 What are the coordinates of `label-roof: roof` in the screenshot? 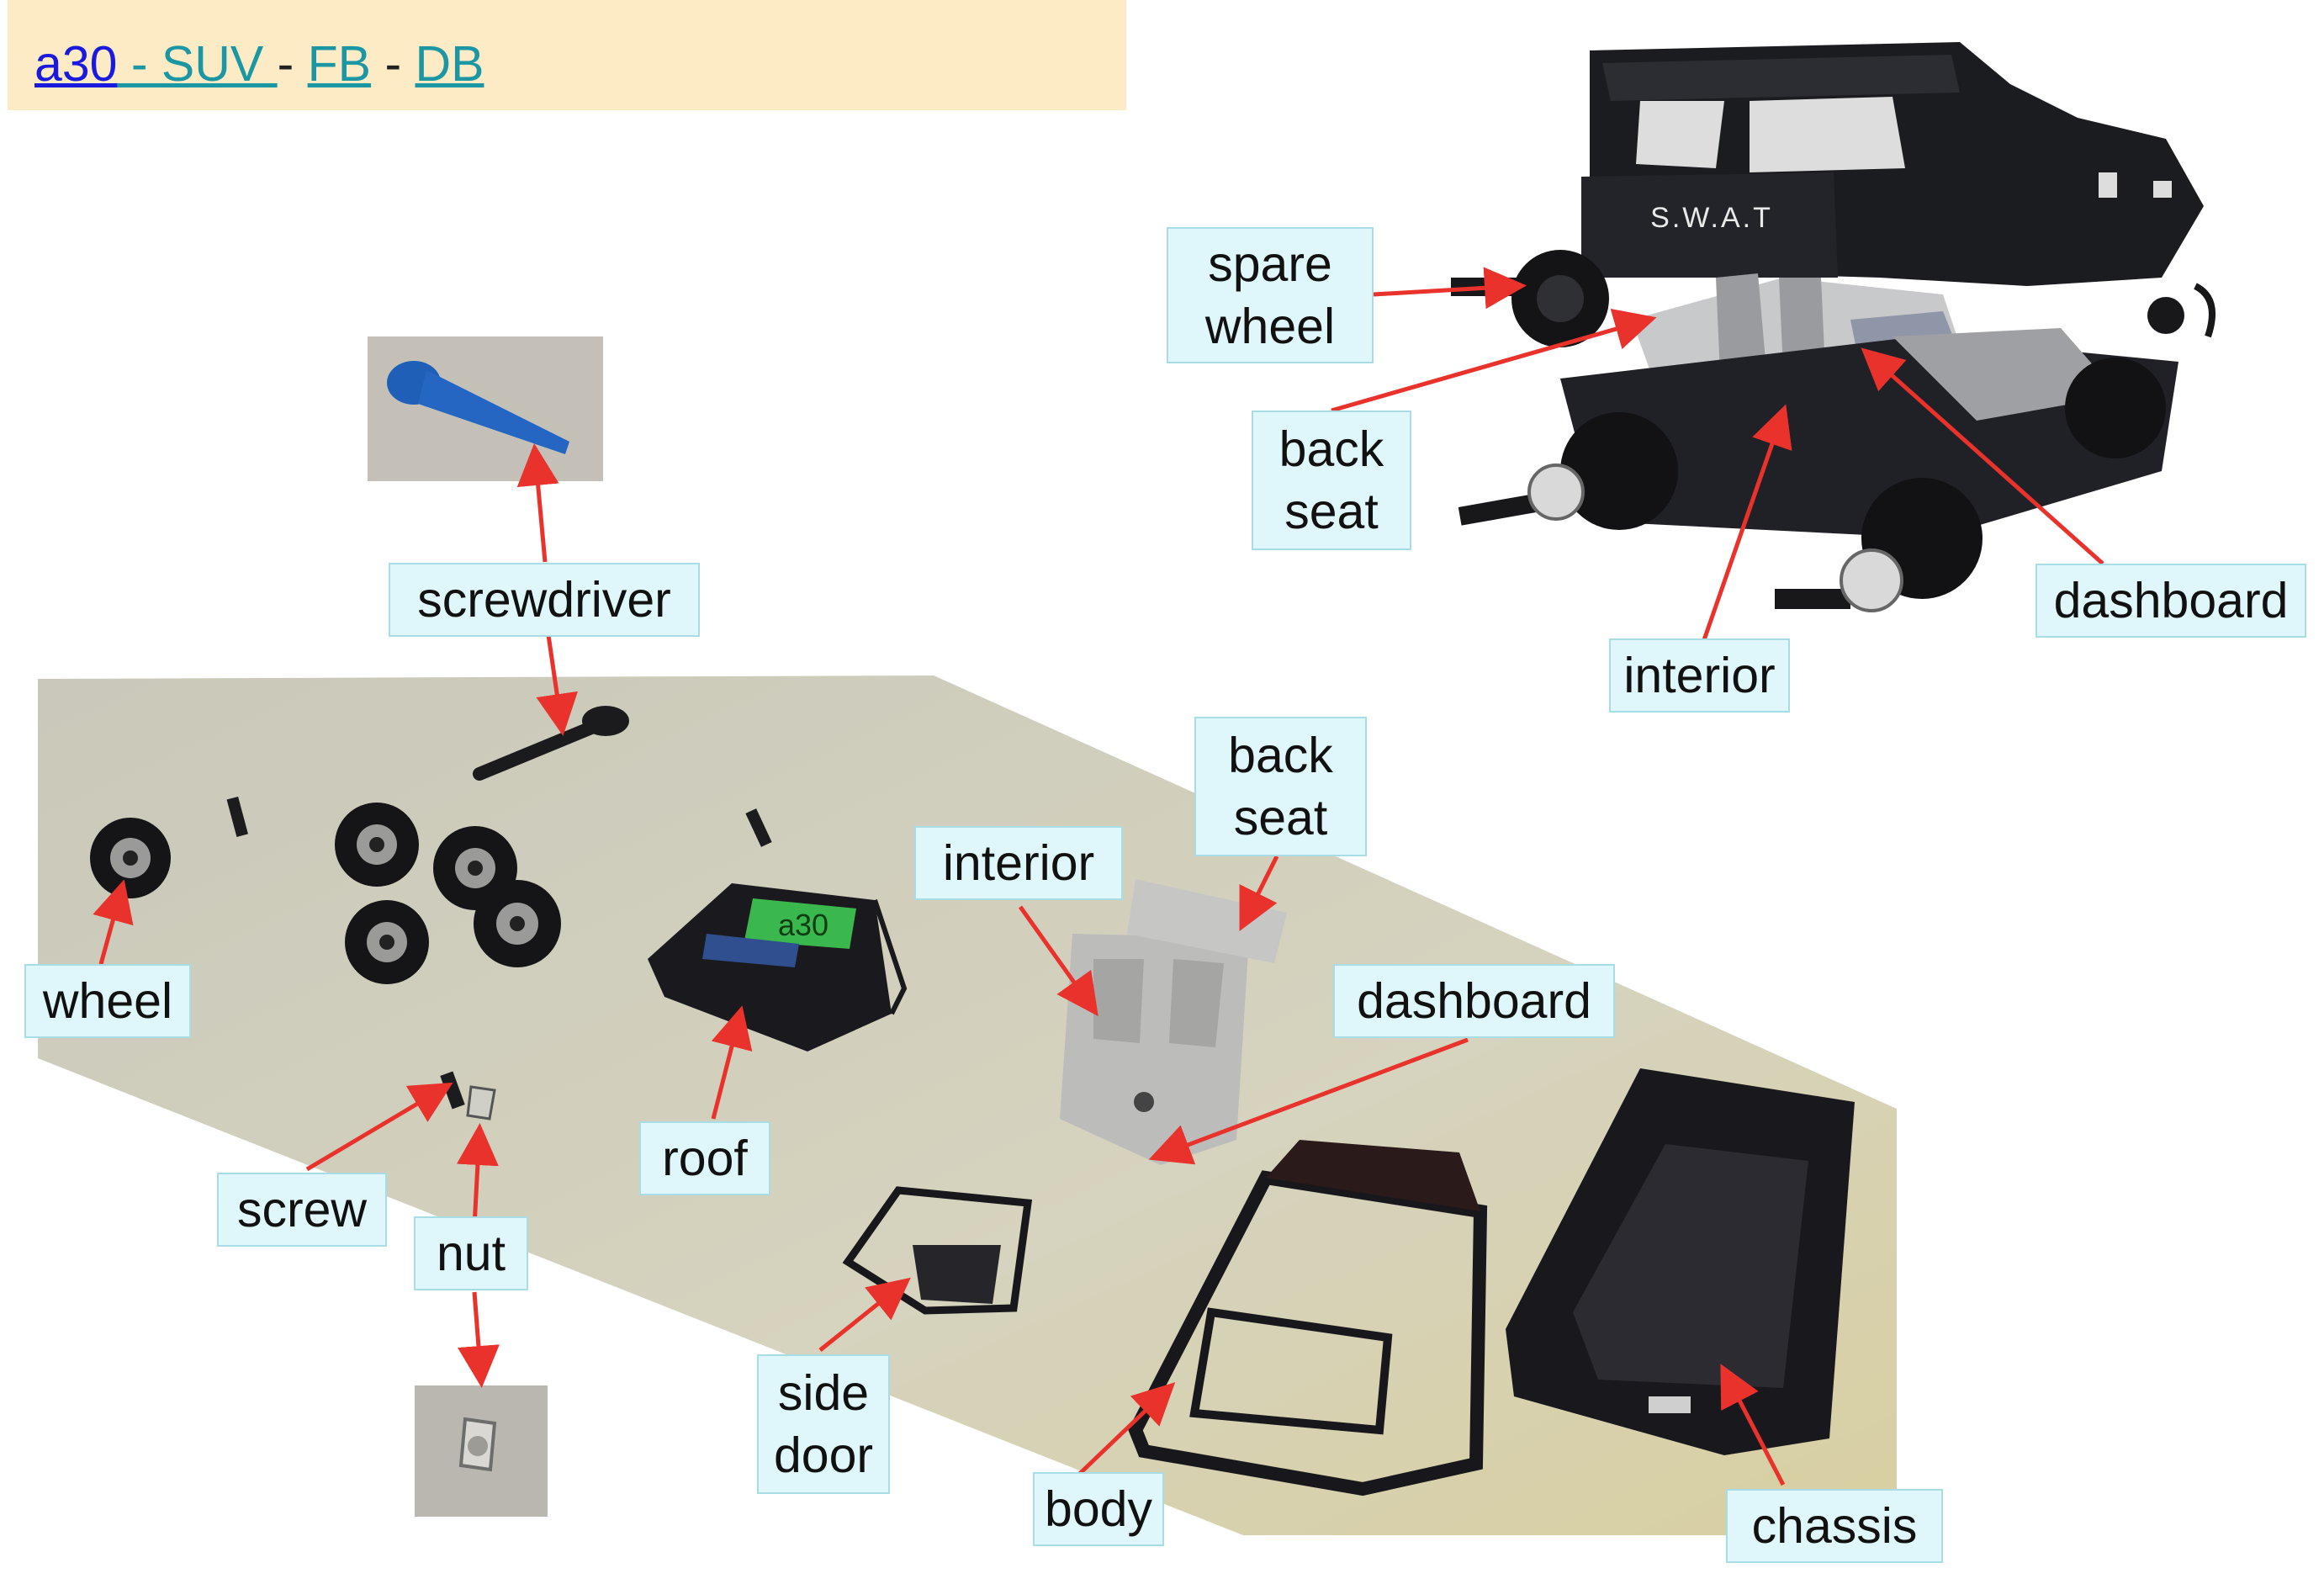 It's located at (705, 1158).